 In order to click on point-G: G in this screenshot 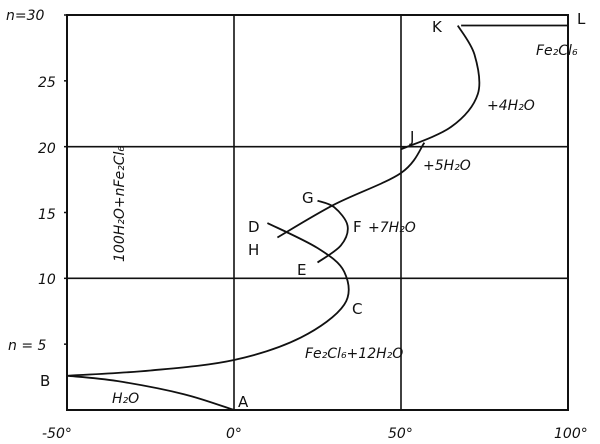, I will do `click(308, 198)`.